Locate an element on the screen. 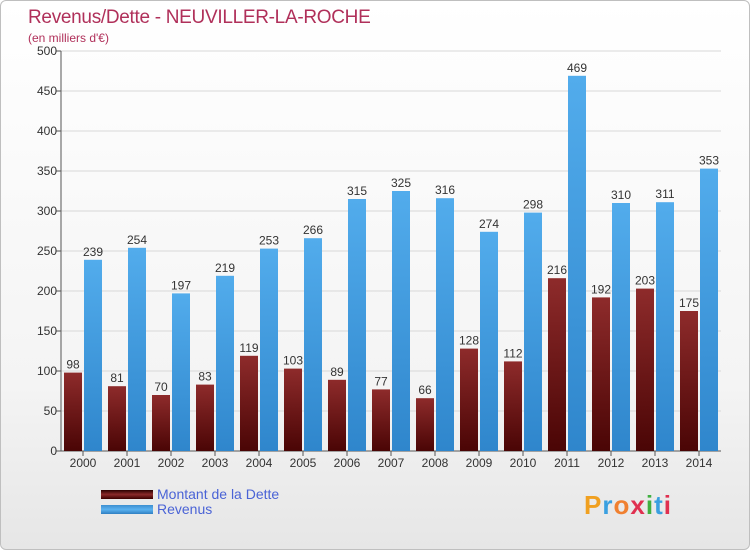 The height and width of the screenshot is (550, 750). legend-swatch-revenus is located at coordinates (127, 509).